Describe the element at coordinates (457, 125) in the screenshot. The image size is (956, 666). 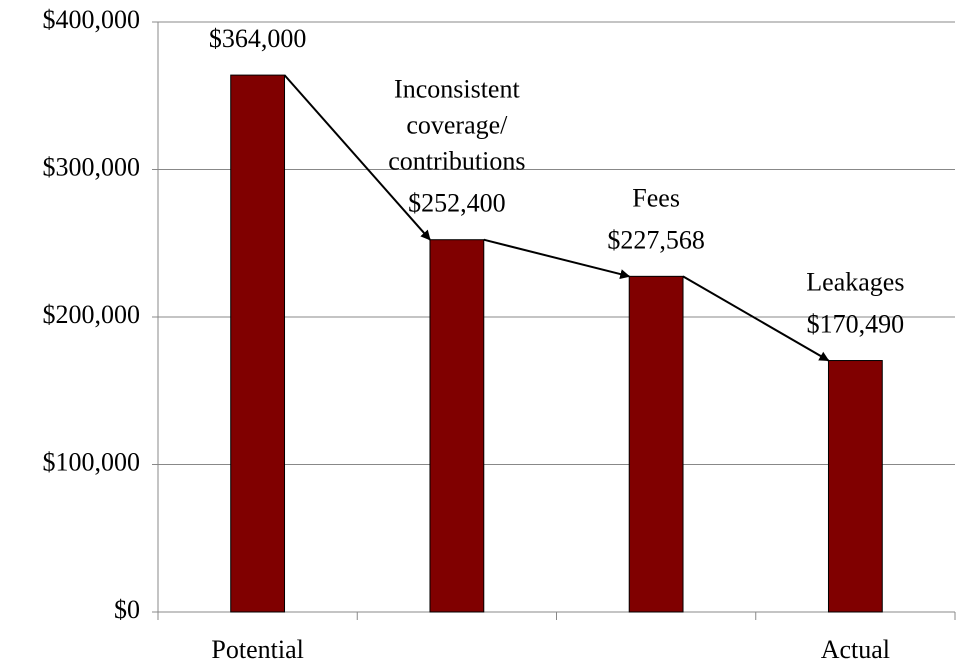
I see `annotation: coverage/` at that location.